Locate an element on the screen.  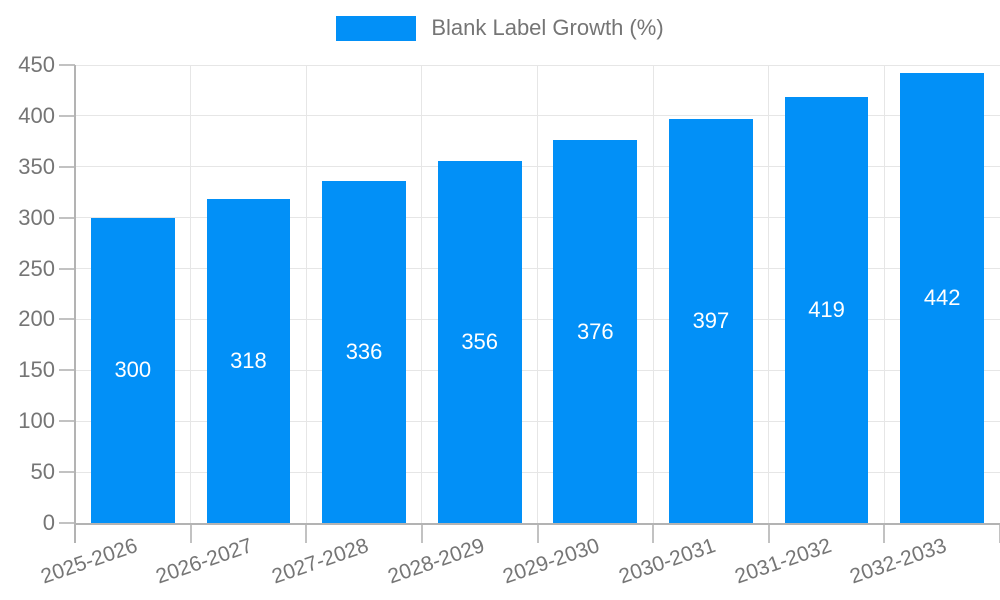
bar: 419 is located at coordinates (826, 309).